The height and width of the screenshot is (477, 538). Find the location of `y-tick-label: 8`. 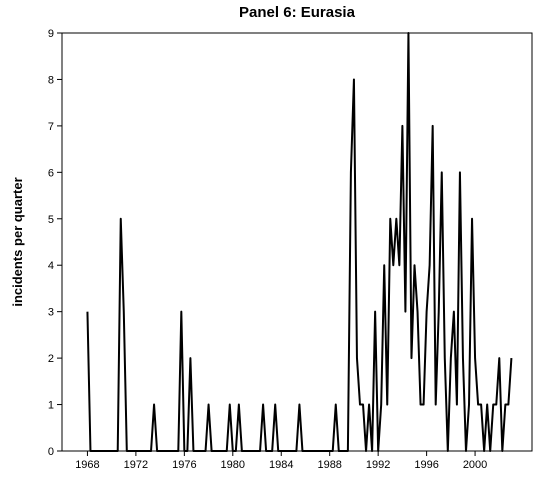

y-tick-label: 8 is located at coordinates (51, 80).